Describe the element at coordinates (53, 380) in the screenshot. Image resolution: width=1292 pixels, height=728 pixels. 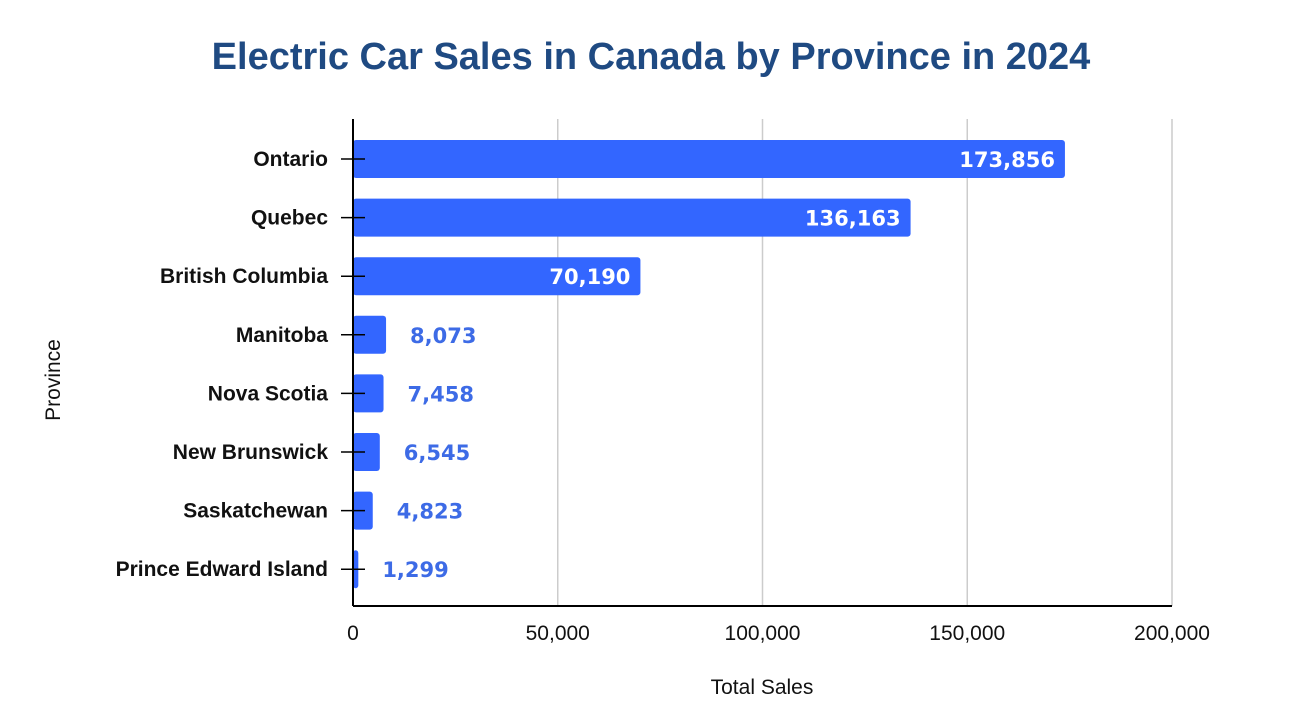
I see `y-axis-title: Province` at that location.